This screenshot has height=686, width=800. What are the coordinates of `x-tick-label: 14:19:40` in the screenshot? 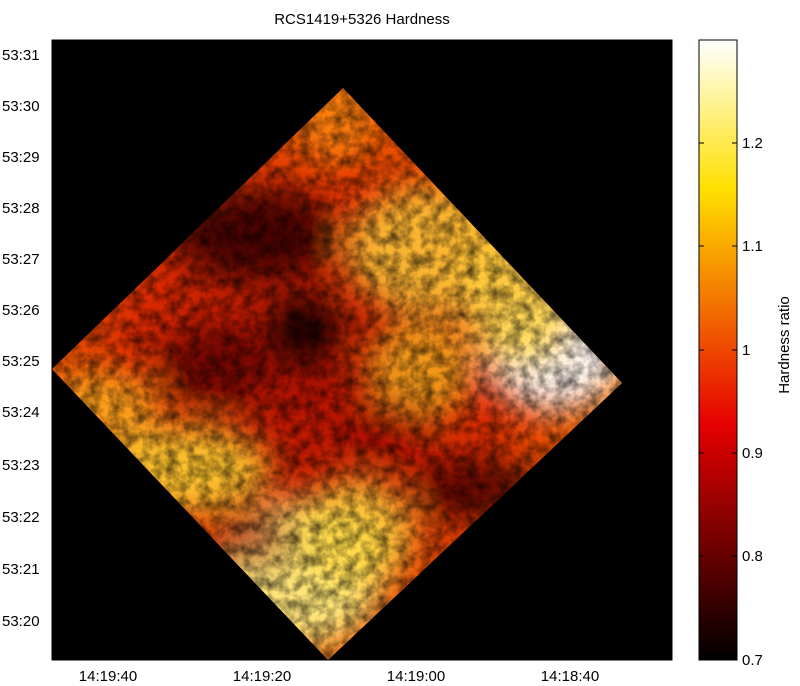 It's located at (108, 676).